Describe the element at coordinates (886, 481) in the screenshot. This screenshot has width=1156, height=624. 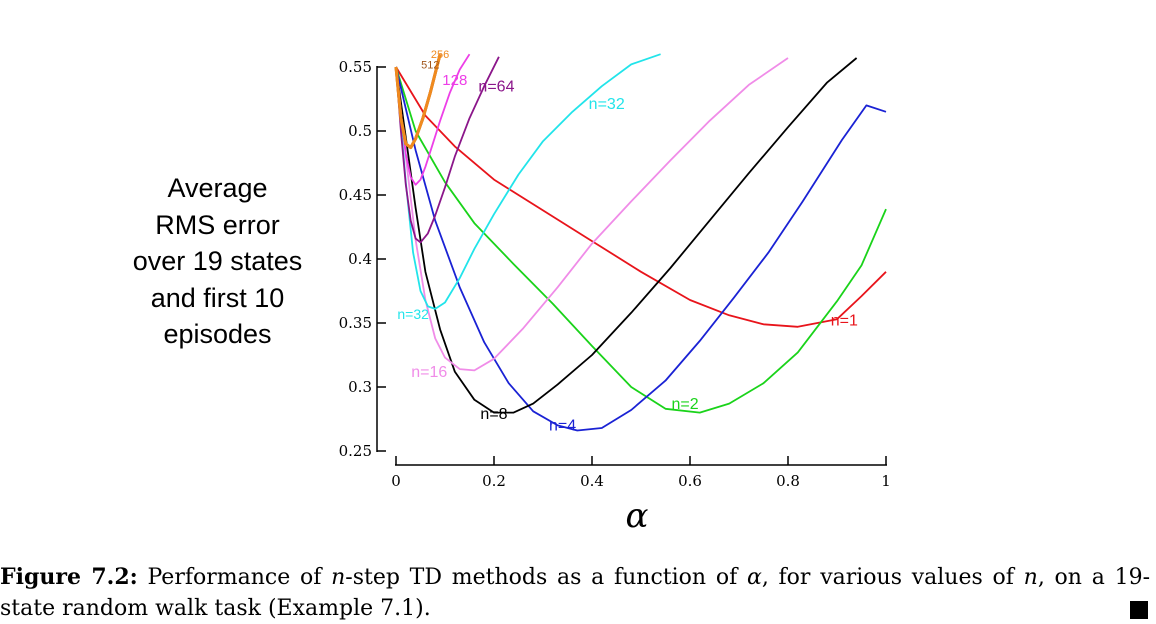
I see `x-tick-label: 1` at that location.